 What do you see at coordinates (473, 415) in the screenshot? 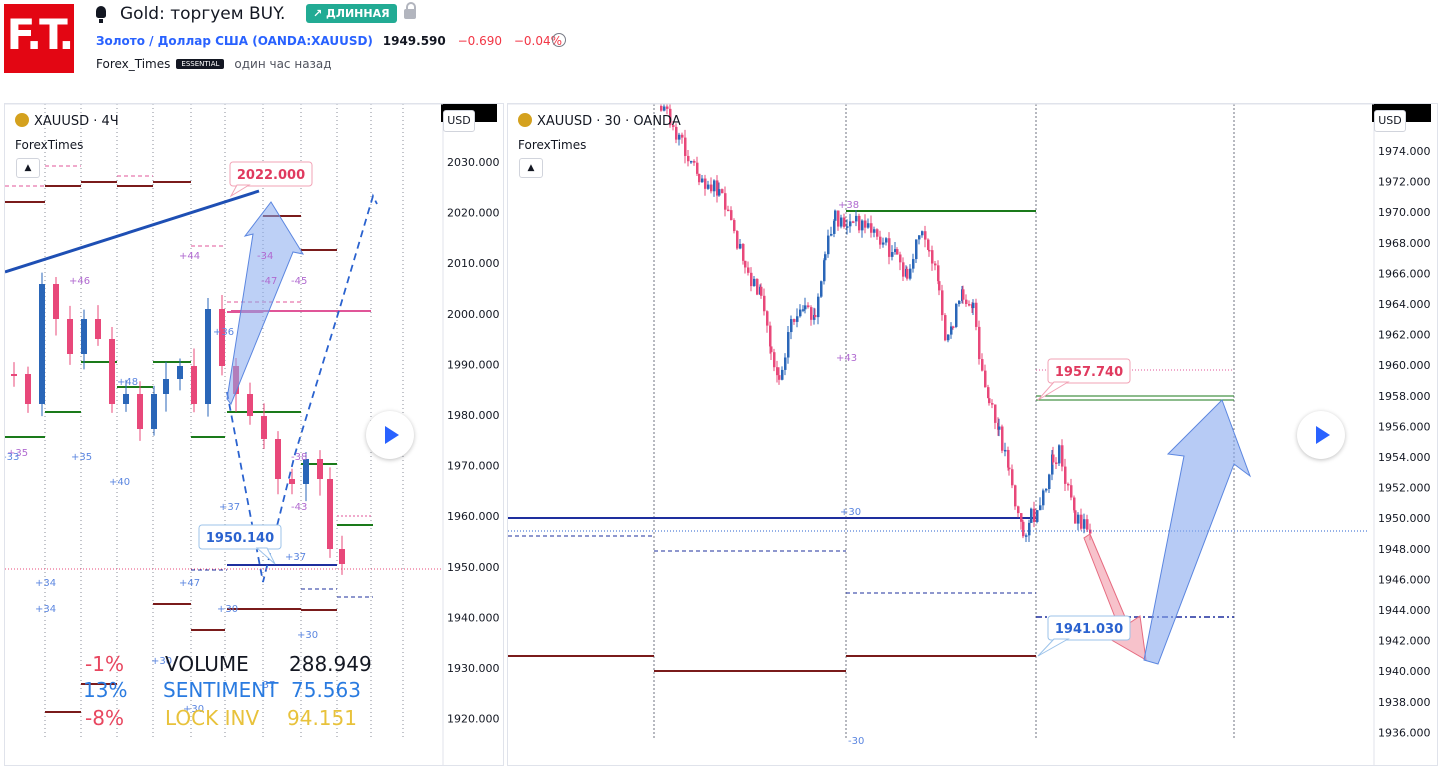
I see `price-tick-label: 1980.000` at bounding box center [473, 415].